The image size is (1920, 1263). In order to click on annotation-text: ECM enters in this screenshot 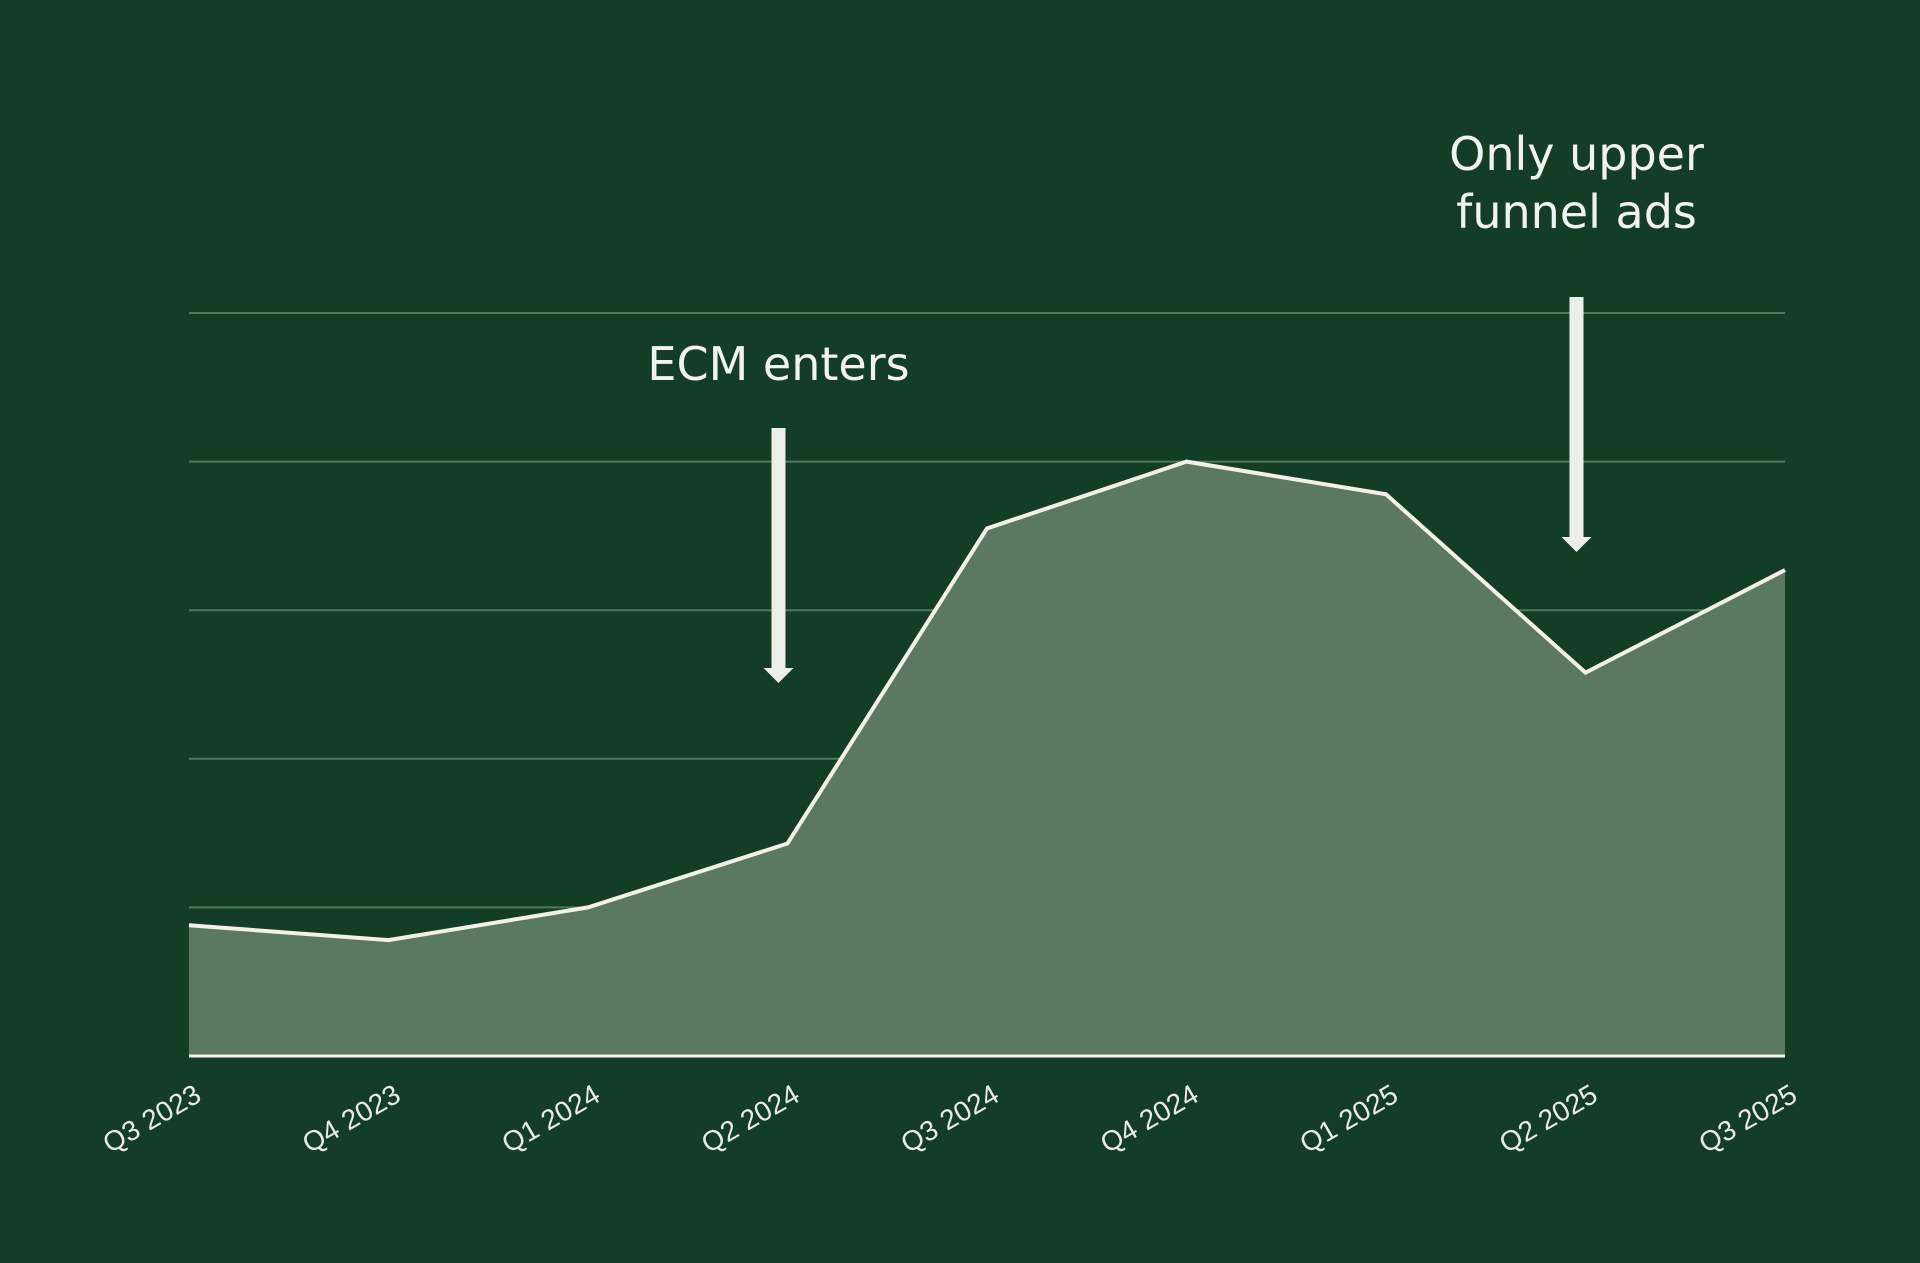, I will do `click(778, 364)`.